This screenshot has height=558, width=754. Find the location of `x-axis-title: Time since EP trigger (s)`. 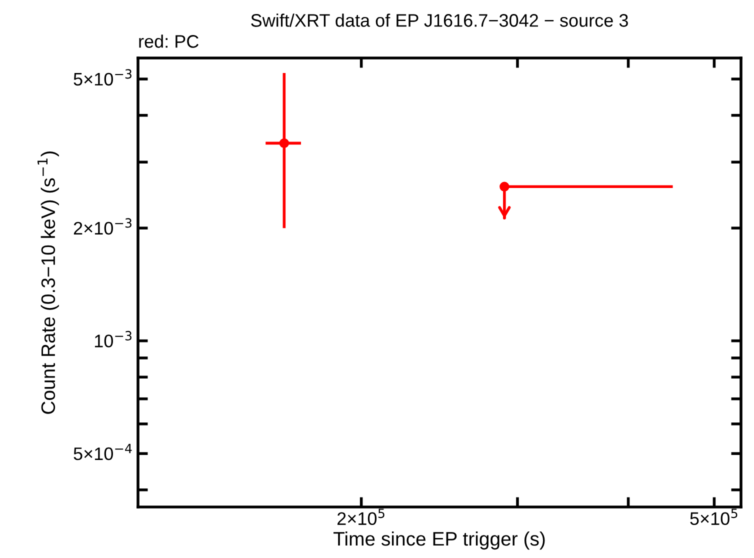

x-axis-title: Time since EP trigger (s) is located at coordinates (439, 540).